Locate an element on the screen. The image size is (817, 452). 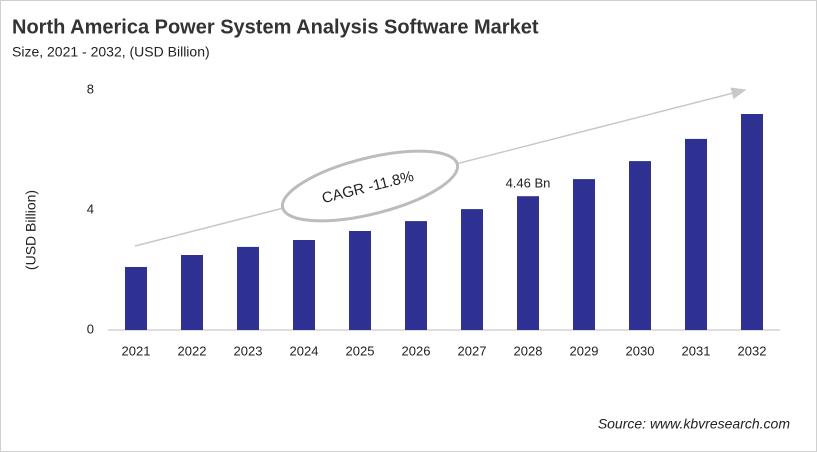
y-tick-label: 0 is located at coordinates (90, 328).